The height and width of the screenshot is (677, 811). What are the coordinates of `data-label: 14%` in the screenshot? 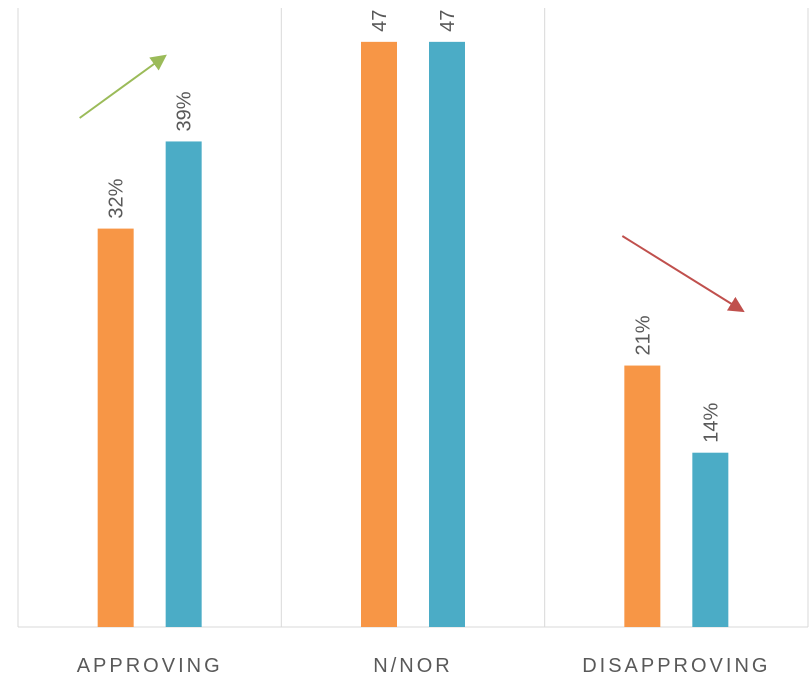 It's located at (711, 422).